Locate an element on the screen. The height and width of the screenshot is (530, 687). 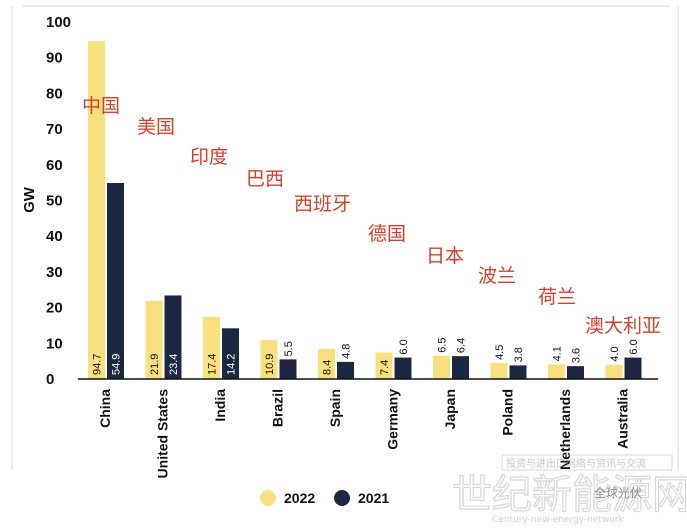
data-label: 5.5 is located at coordinates (289, 348).